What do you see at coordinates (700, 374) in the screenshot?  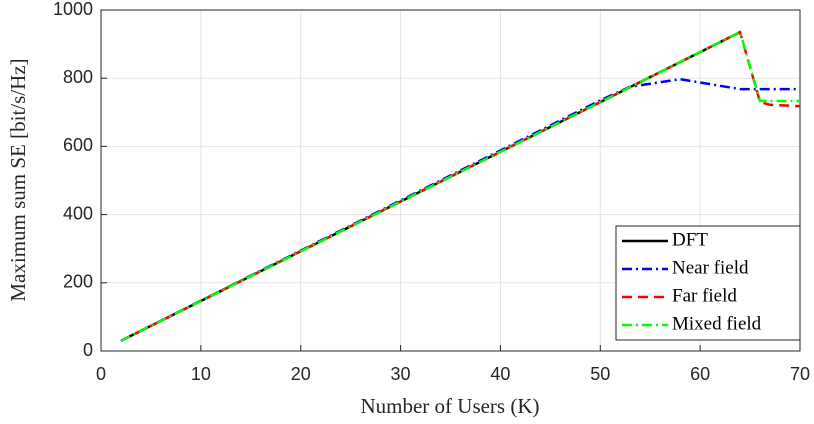 I see `x-tick-label: 60` at bounding box center [700, 374].